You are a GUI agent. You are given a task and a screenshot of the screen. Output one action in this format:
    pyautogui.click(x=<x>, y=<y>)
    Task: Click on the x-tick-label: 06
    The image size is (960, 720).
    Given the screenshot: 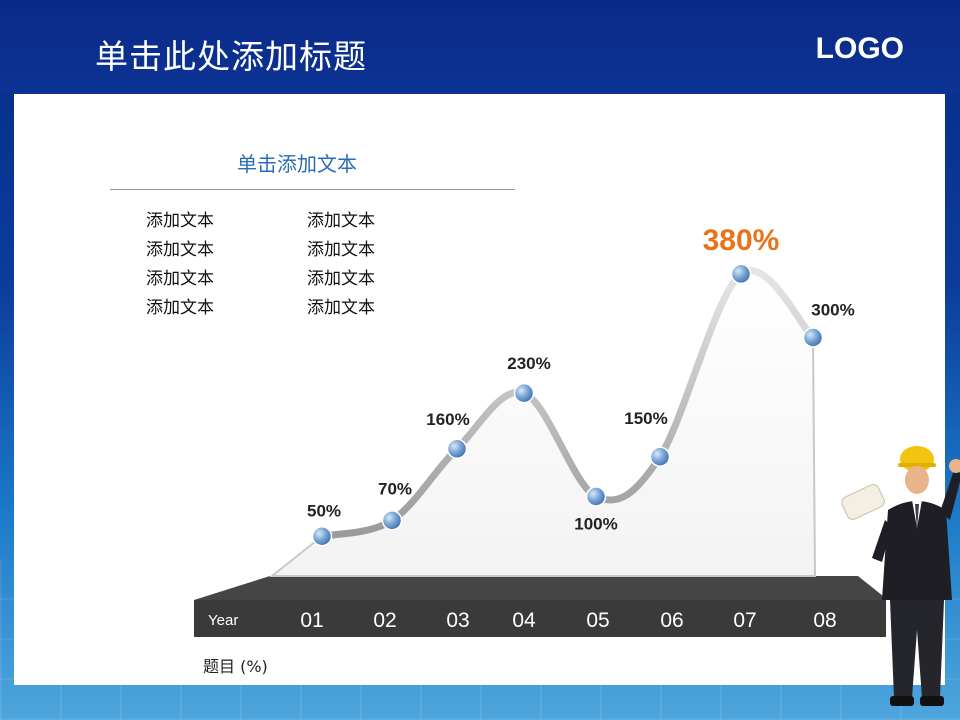 What is the action you would take?
    pyautogui.click(x=671, y=620)
    